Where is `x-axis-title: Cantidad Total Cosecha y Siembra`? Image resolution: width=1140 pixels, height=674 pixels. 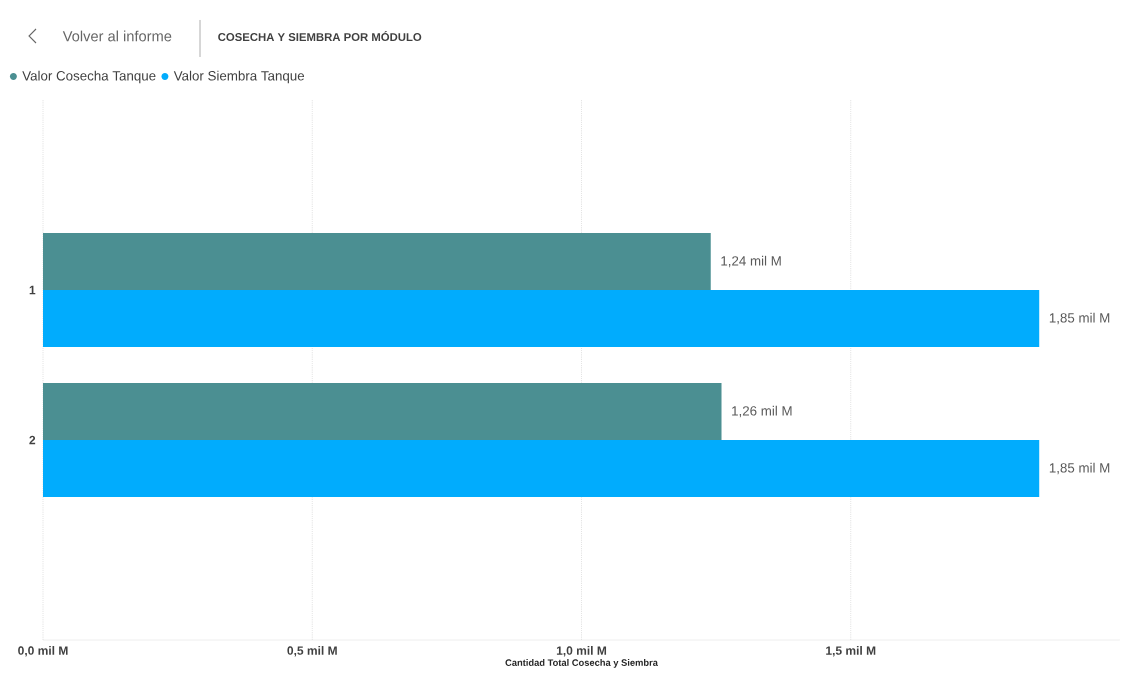 x-axis-title: Cantidad Total Cosecha y Siembra is located at coordinates (581, 663).